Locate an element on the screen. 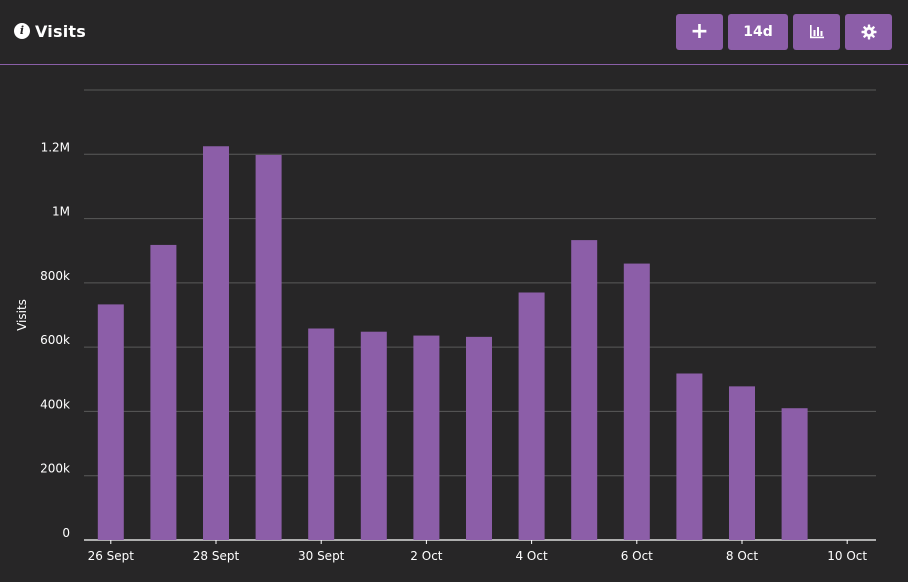  chart-type-button is located at coordinates (816, 32).